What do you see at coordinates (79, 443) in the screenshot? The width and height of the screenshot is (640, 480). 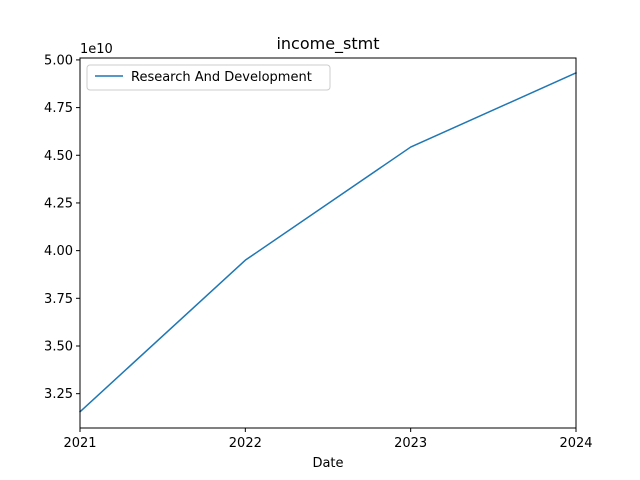 I see `x-tick-label: 2021` at bounding box center [79, 443].